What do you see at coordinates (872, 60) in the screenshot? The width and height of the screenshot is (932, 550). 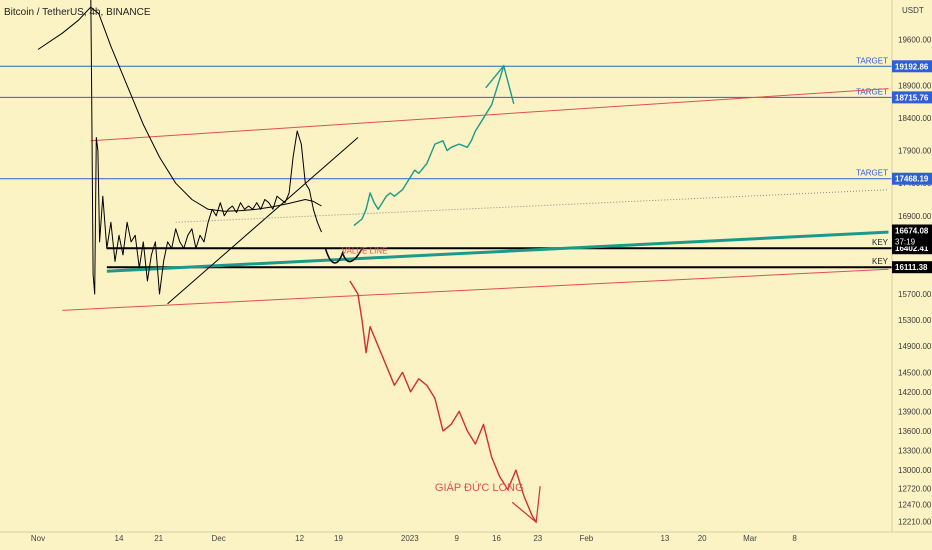 I see `hline-label-target-0: TARGET` at bounding box center [872, 60].